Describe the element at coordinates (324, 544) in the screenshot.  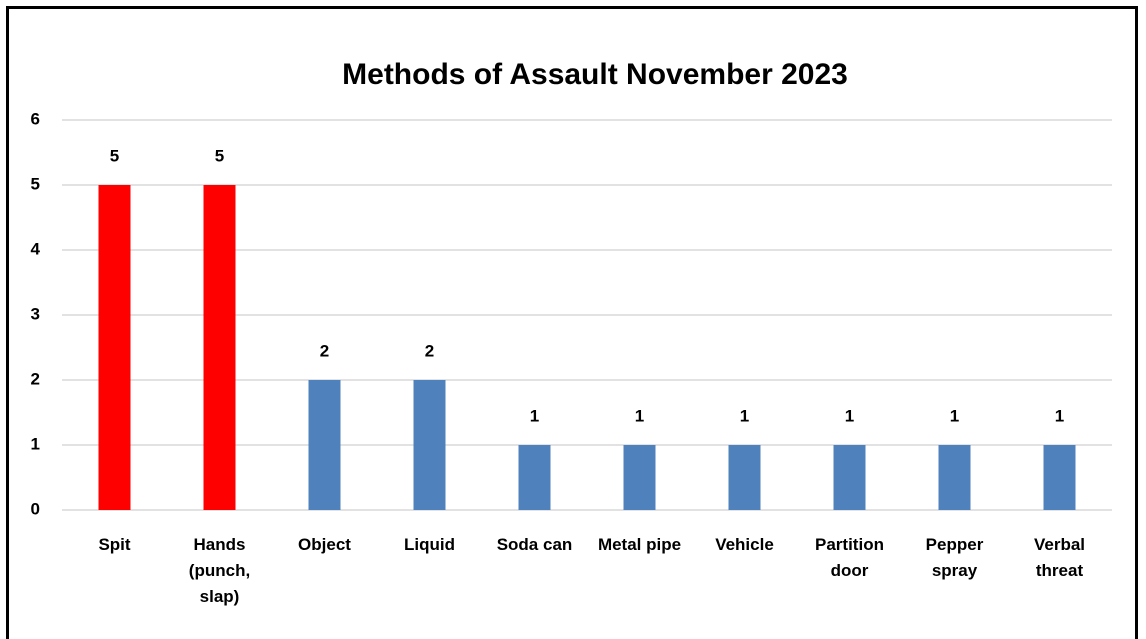
I see `x-tick-label: Object` at that location.